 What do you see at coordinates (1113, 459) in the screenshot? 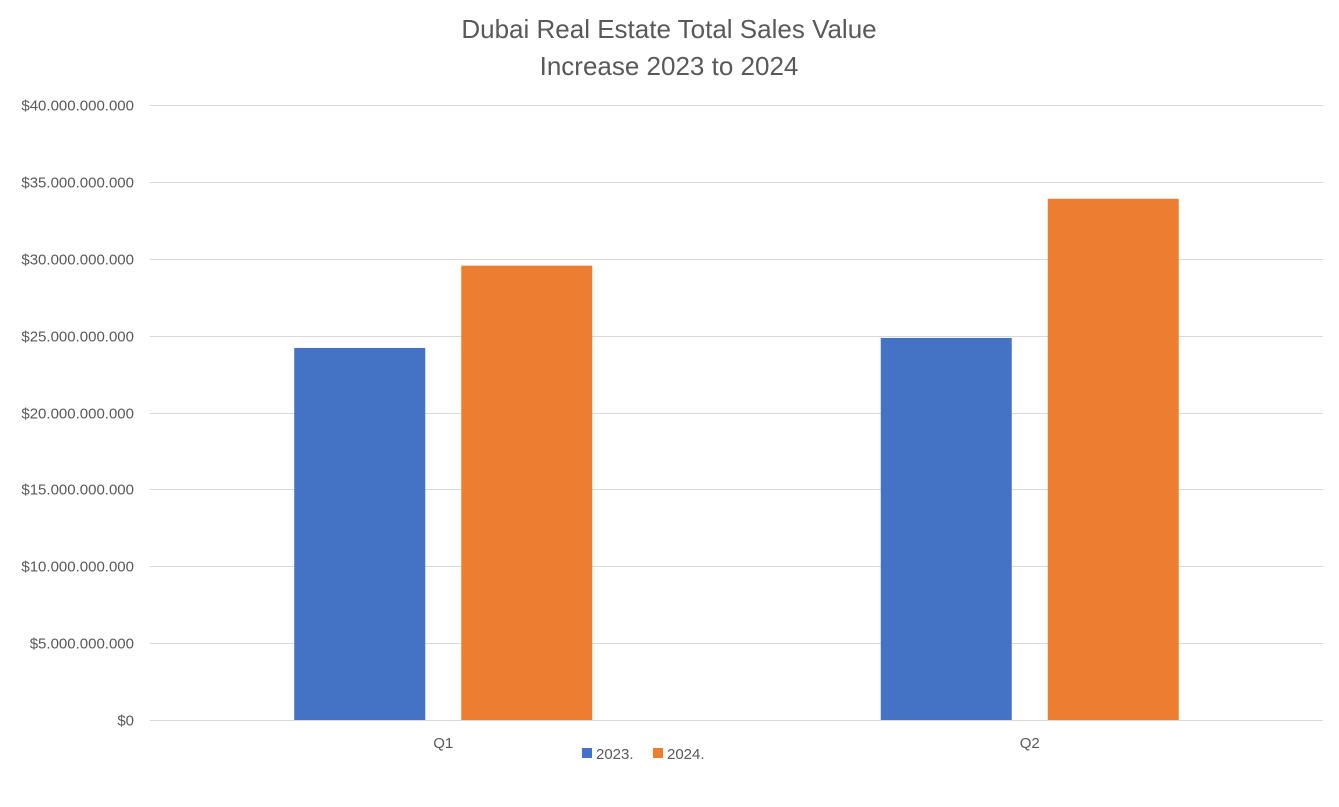
I see `bar-q2-2024` at bounding box center [1113, 459].